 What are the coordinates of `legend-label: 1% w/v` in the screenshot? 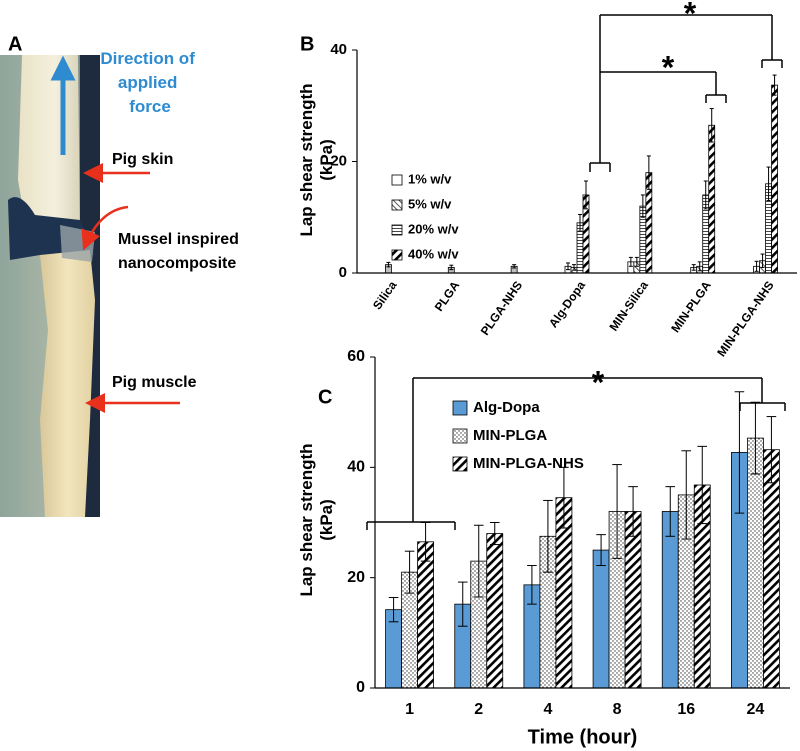 It's located at (430, 178).